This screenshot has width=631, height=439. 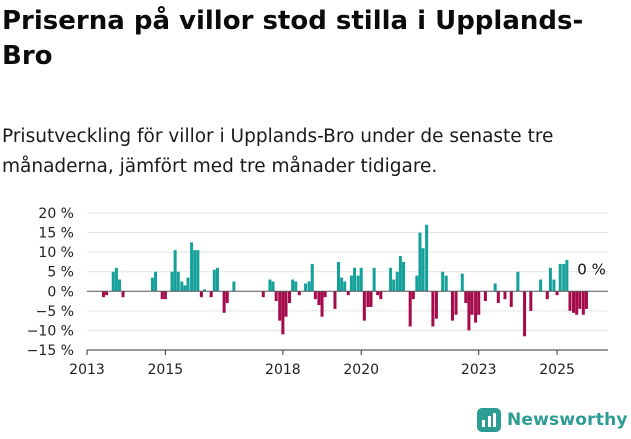 I want to click on y-tick-label: 0 %, so click(x=60, y=292).